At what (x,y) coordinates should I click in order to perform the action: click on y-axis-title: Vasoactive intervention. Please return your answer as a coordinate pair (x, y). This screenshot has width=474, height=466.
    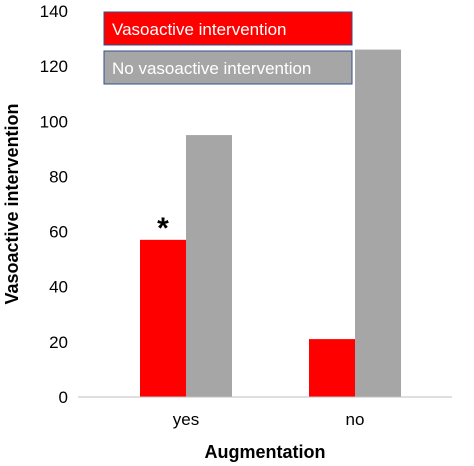
    Looking at the image, I should click on (12, 203).